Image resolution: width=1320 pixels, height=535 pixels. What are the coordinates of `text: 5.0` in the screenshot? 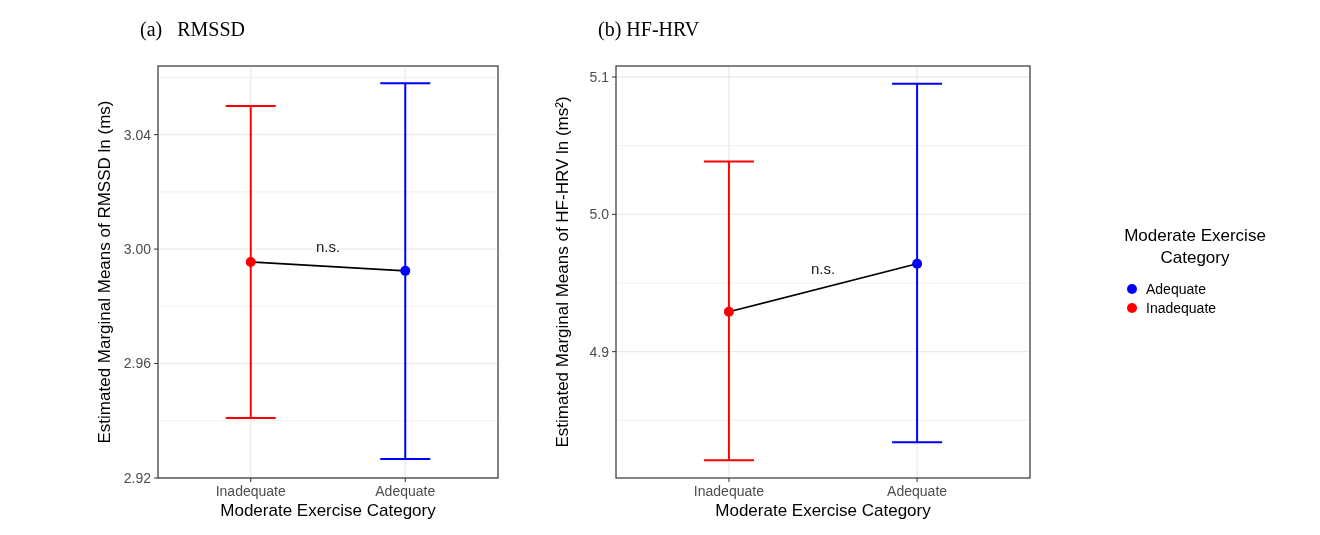 It's located at (599, 214).